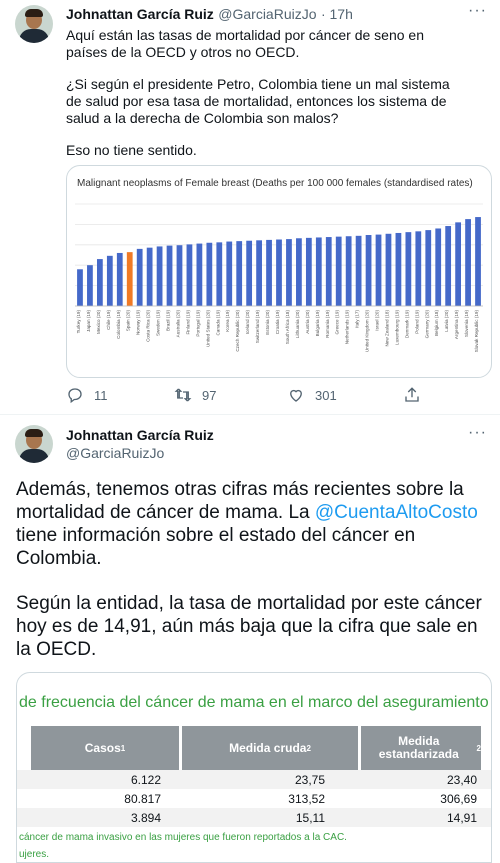 This screenshot has width=500, height=863. I want to click on tick-label: Costa Rica (20), so click(148, 326).